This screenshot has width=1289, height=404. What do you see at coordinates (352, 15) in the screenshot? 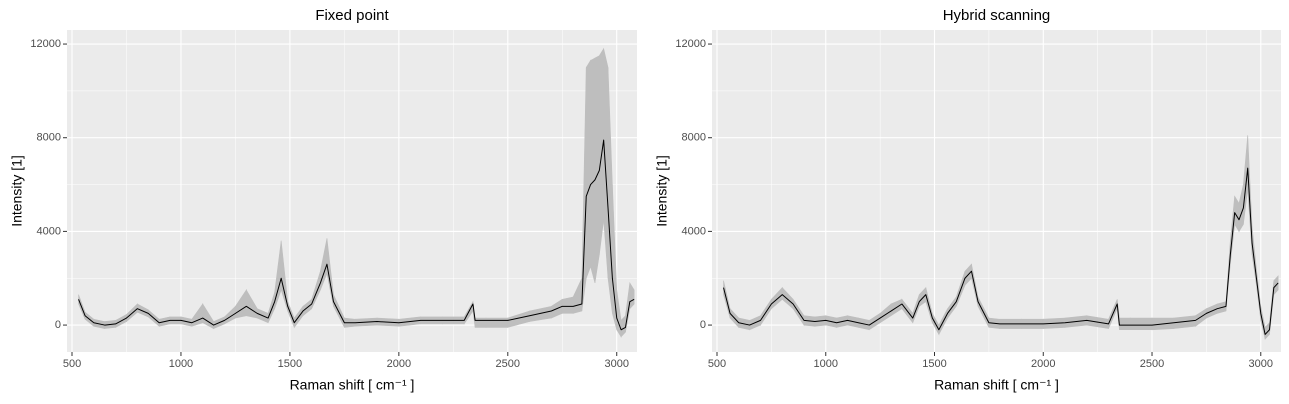
I see `chart-title: Fixed point` at bounding box center [352, 15].